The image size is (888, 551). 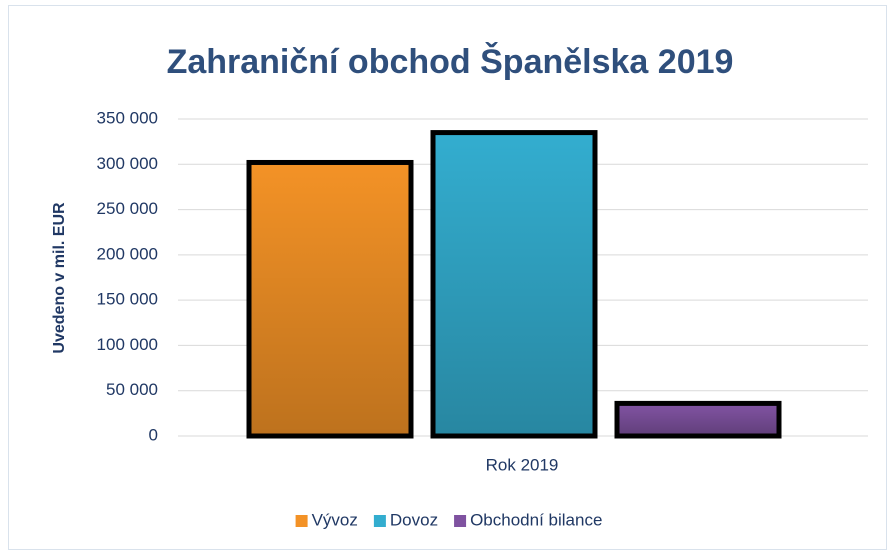 I want to click on y-tick-label: 250 000, so click(x=127, y=208).